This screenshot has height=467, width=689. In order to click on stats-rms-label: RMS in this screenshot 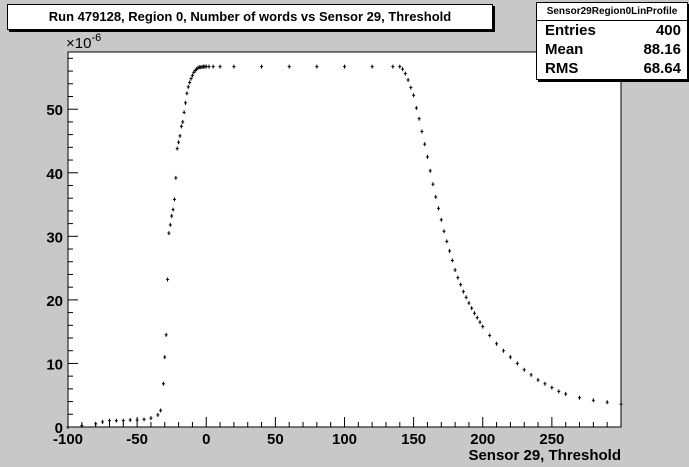, I will do `click(562, 68)`.